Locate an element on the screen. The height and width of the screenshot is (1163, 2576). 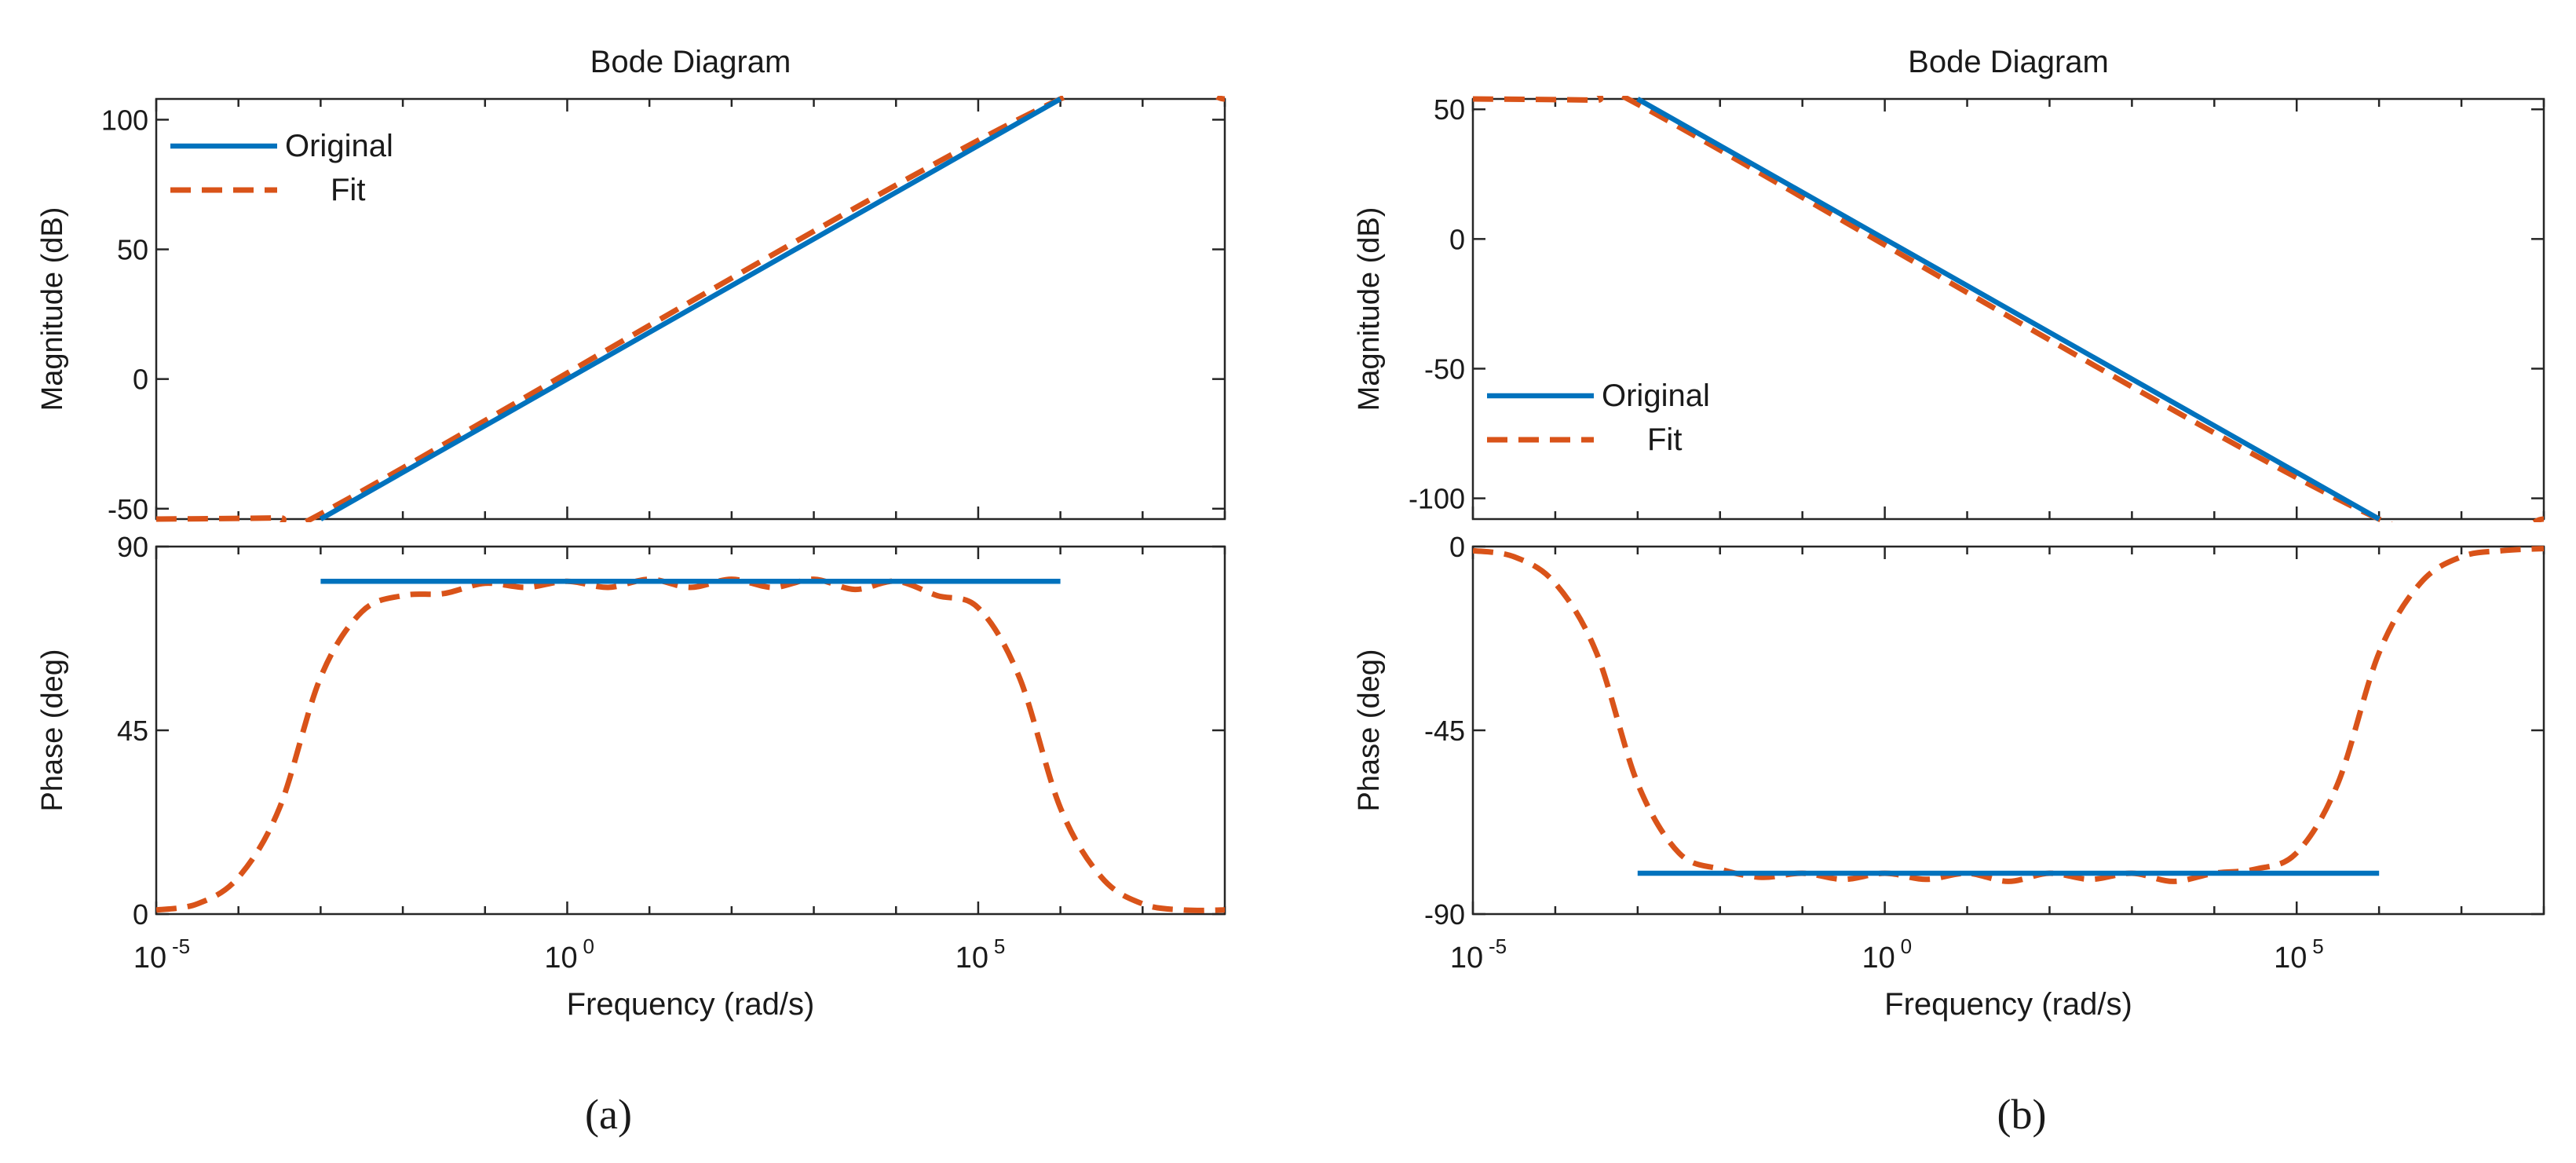
phase-ytick-label: 45 is located at coordinates (132, 731).